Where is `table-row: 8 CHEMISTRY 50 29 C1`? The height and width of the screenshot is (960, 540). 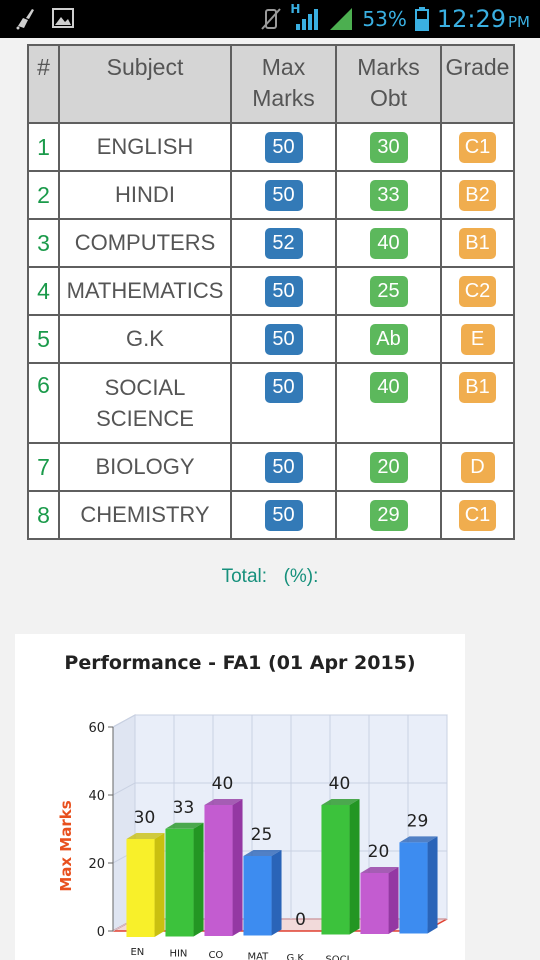
table-row: 8 CHEMISTRY 50 29 C1 is located at coordinates (271, 515).